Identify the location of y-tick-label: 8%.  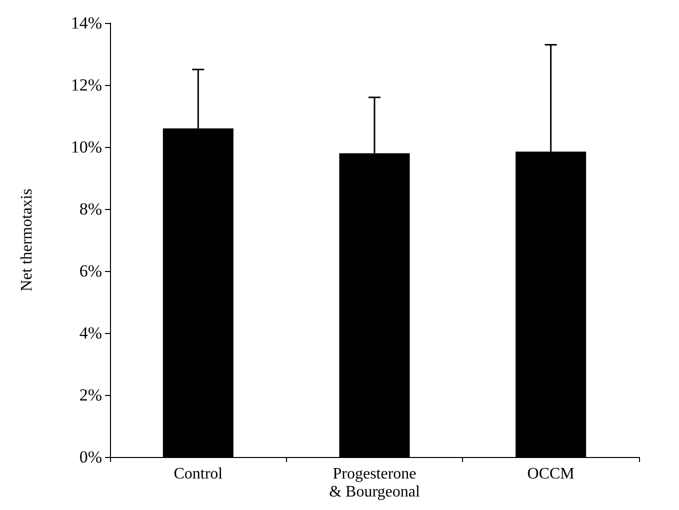
(90, 209).